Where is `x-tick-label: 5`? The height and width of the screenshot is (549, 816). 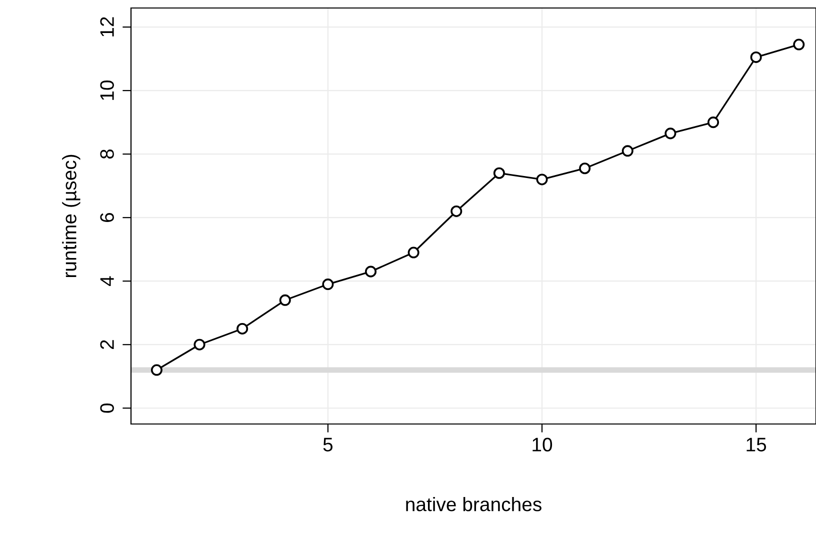 x-tick-label: 5 is located at coordinates (328, 445).